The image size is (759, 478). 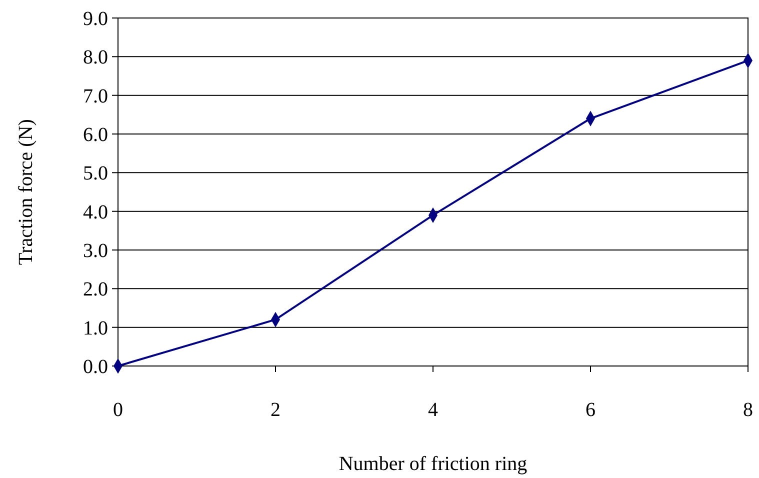 What do you see at coordinates (95, 212) in the screenshot?
I see `y-tick-label: 4.0` at bounding box center [95, 212].